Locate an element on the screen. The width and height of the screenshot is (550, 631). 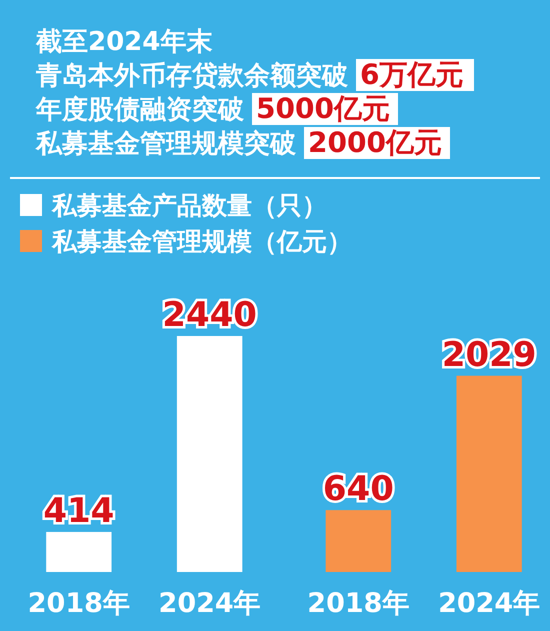
data-label: 640 is located at coordinates (358, 489).